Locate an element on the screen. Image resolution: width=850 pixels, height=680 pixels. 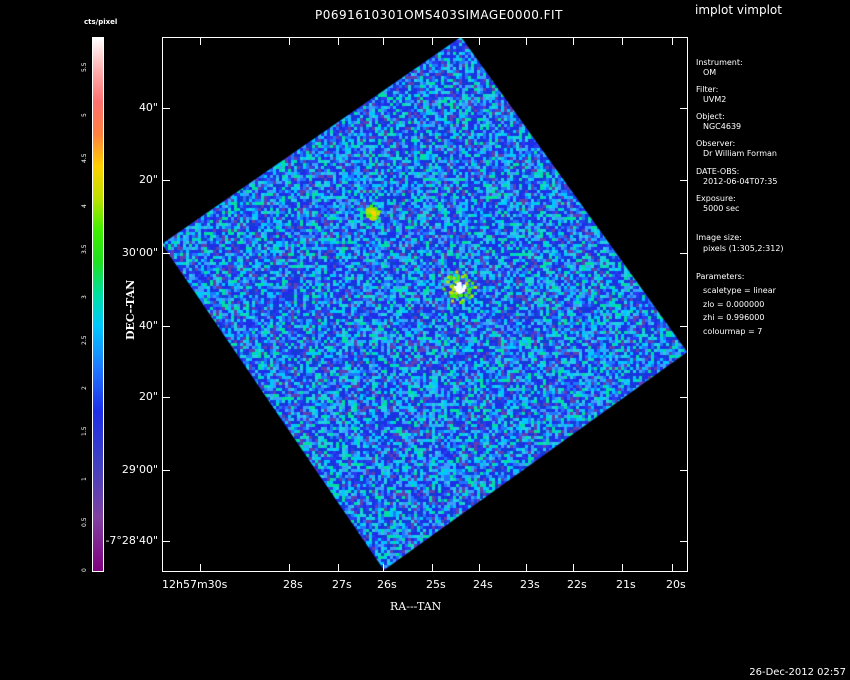
scaletype-param: scaletype = linear is located at coordinates (739, 290).